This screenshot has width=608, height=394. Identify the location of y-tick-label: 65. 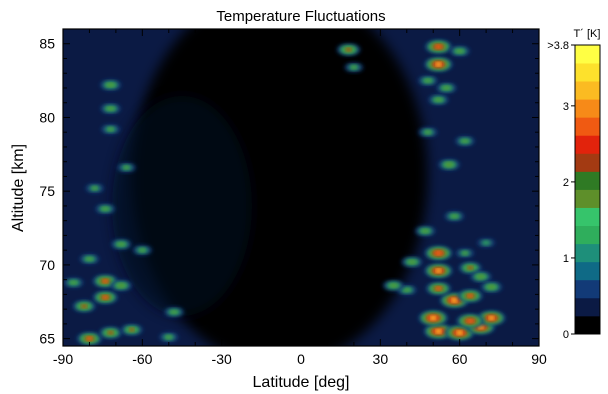
(47, 339).